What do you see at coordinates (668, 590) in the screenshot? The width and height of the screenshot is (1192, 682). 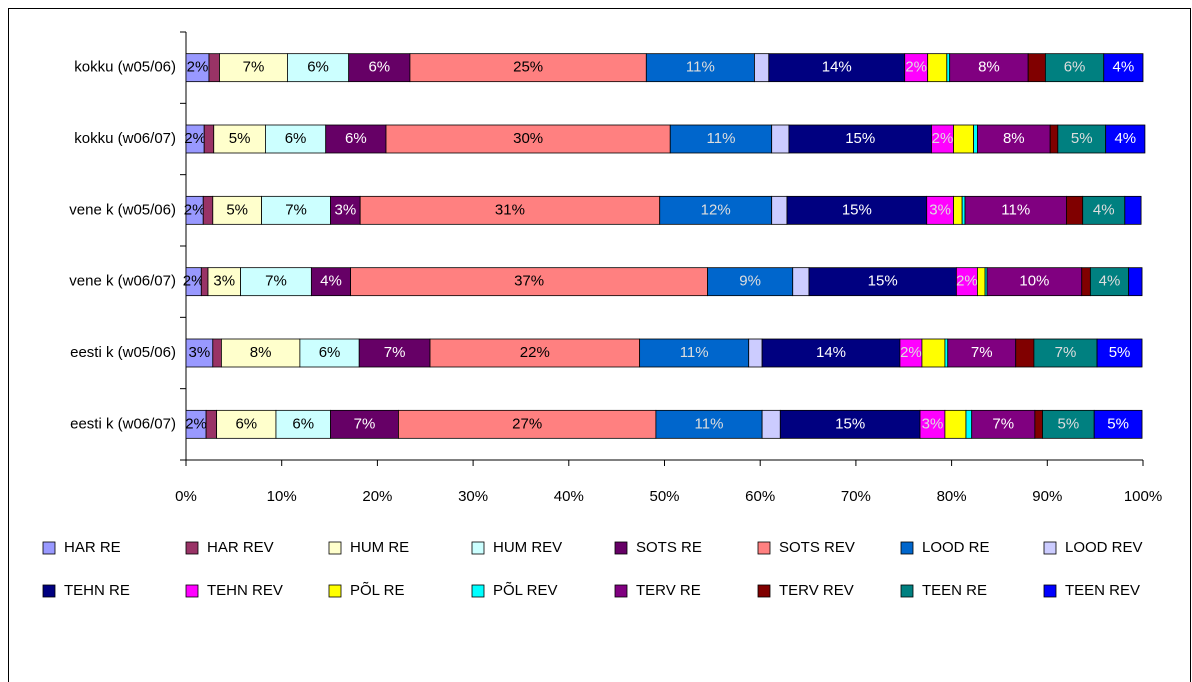 I see `legend-label: TERV RE` at bounding box center [668, 590].